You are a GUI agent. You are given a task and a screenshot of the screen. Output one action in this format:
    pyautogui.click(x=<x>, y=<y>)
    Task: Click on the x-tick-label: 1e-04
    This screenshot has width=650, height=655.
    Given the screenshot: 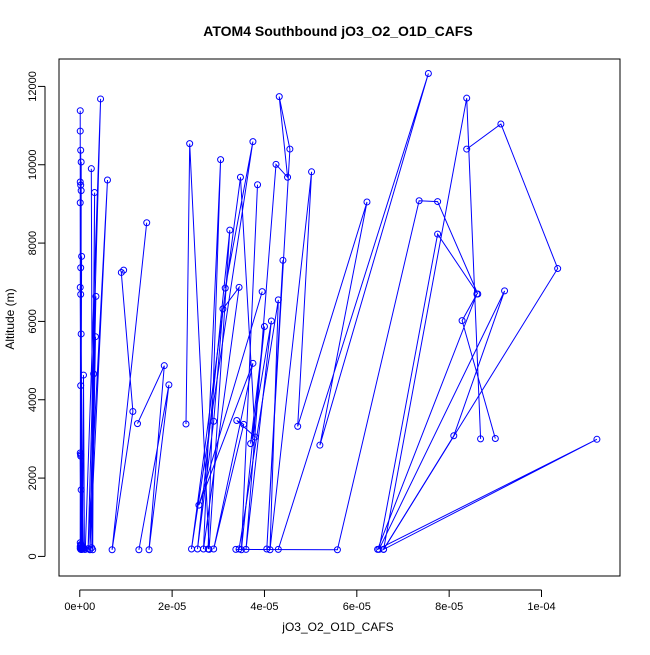 What is the action you would take?
    pyautogui.click(x=541, y=607)
    